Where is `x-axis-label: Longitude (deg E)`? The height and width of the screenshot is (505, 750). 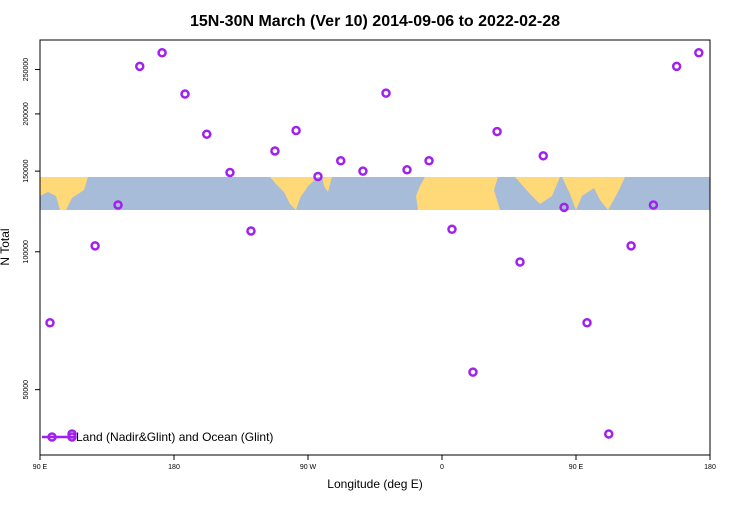 x-axis-label: Longitude (deg E) is located at coordinates (374, 484).